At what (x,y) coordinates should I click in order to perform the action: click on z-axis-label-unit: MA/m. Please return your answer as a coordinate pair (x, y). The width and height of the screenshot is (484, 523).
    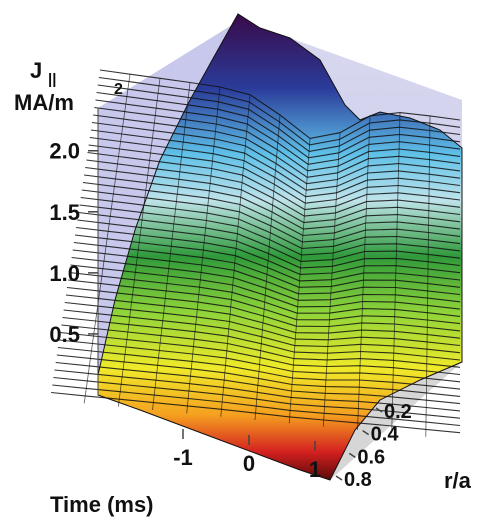
    Looking at the image, I should click on (44, 102).